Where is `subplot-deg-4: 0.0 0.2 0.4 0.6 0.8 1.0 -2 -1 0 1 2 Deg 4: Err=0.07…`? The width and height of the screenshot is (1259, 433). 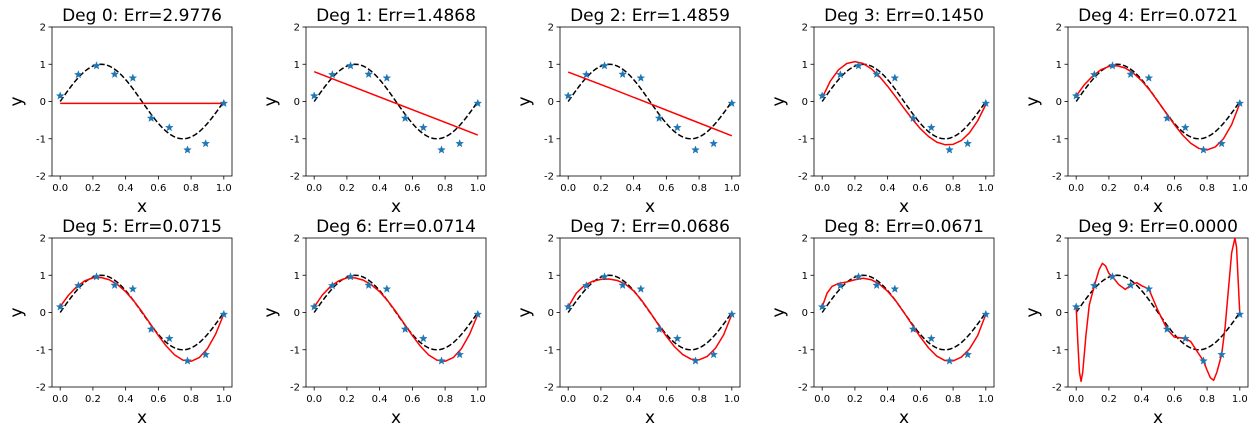
subplot-deg-4: 0.0 0.2 0.4 0.6 0.8 1.0 -2 -1 0 1 2 Deg 4: Err=0.07… is located at coordinates (1136, 111).